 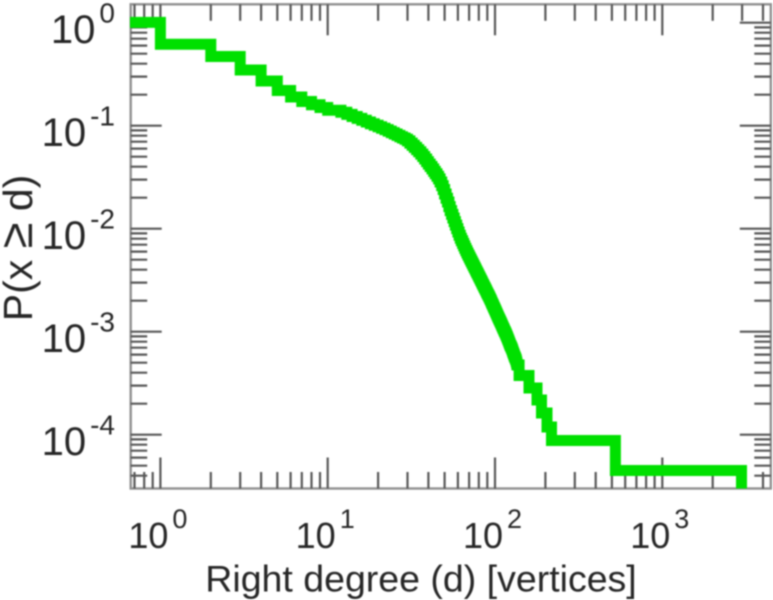 What do you see at coordinates (420, 579) in the screenshot?
I see `svg-text: Right degree (d) [vertices]` at bounding box center [420, 579].